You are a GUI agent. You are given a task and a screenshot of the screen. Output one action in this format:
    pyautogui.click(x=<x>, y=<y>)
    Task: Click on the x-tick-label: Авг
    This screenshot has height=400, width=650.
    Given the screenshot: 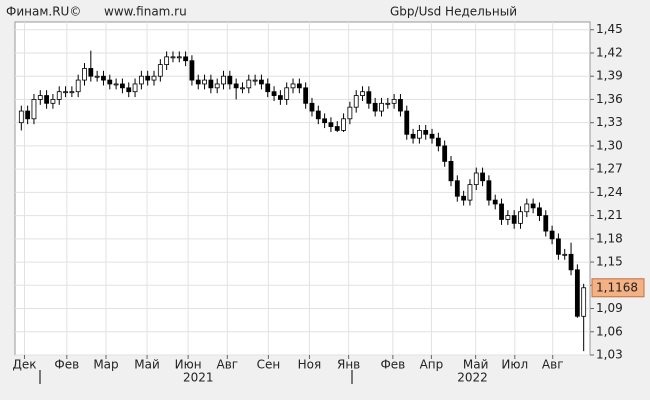 What is the action you would take?
    pyautogui.click(x=228, y=365)
    